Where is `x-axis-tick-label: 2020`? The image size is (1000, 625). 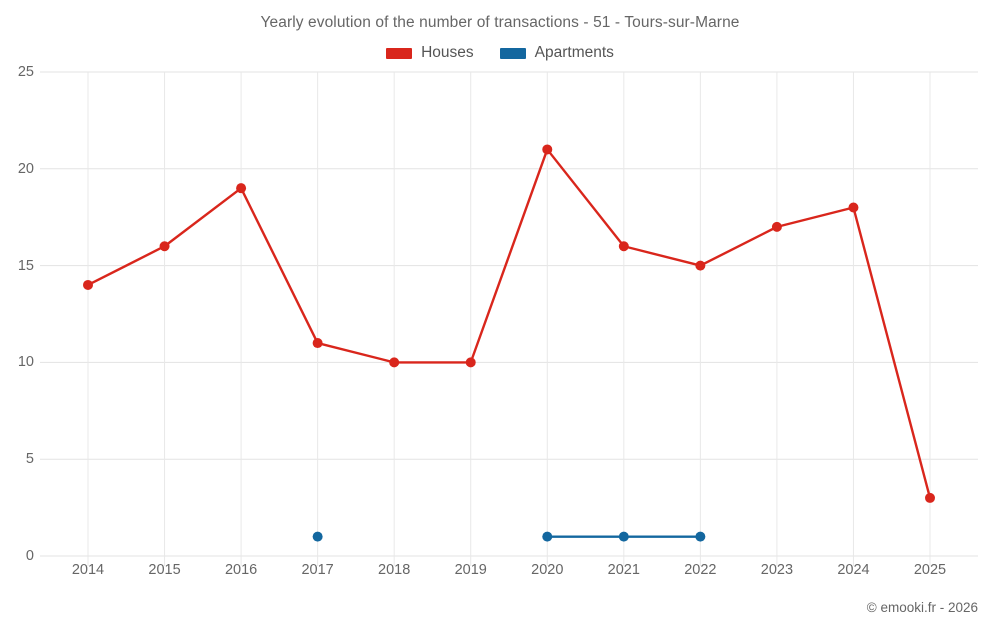 x-axis-tick-label: 2020 is located at coordinates (547, 570).